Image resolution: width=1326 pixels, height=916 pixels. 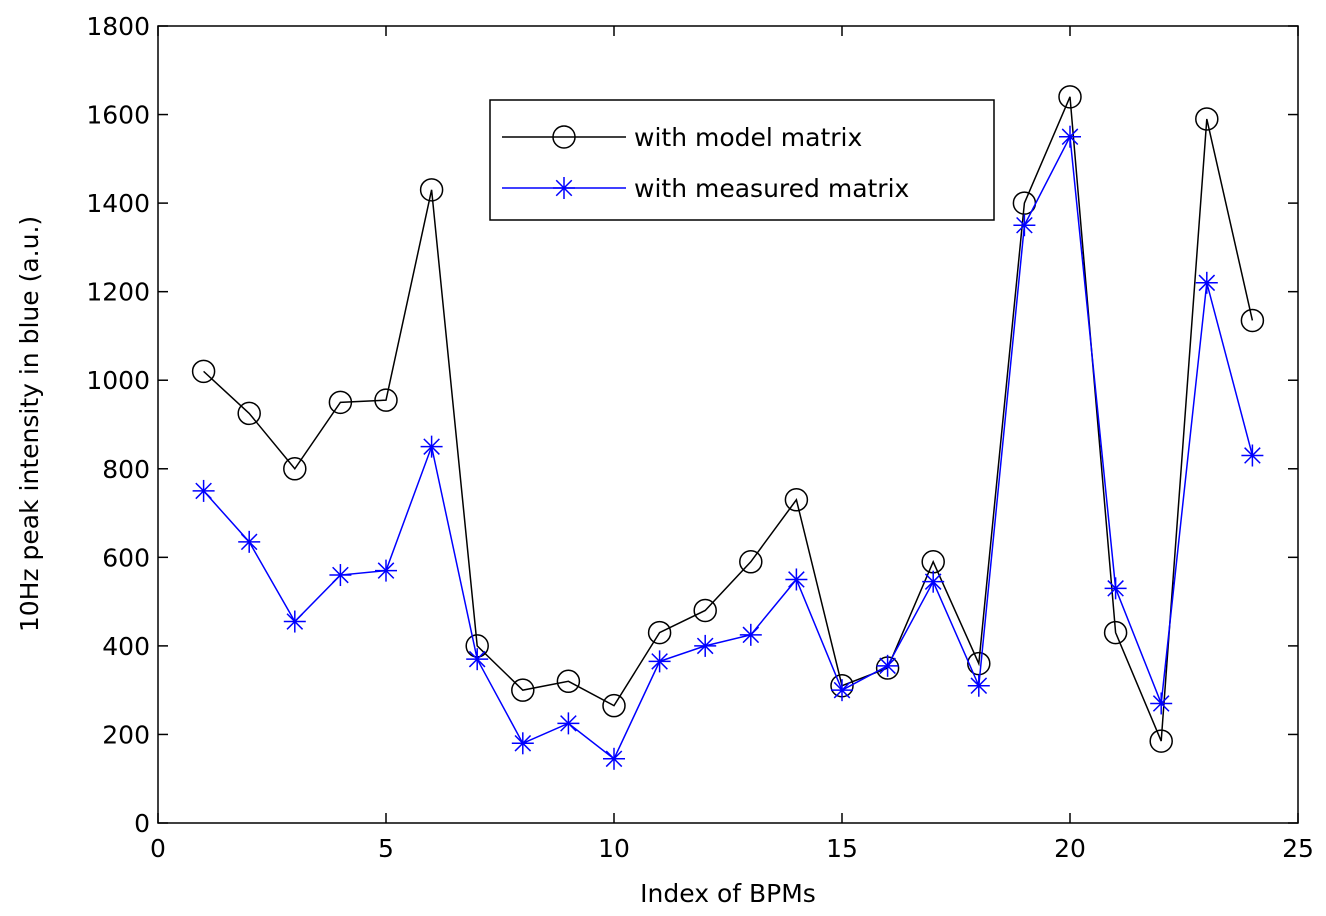 I want to click on x-tick-label: 25, so click(x=1298, y=848).